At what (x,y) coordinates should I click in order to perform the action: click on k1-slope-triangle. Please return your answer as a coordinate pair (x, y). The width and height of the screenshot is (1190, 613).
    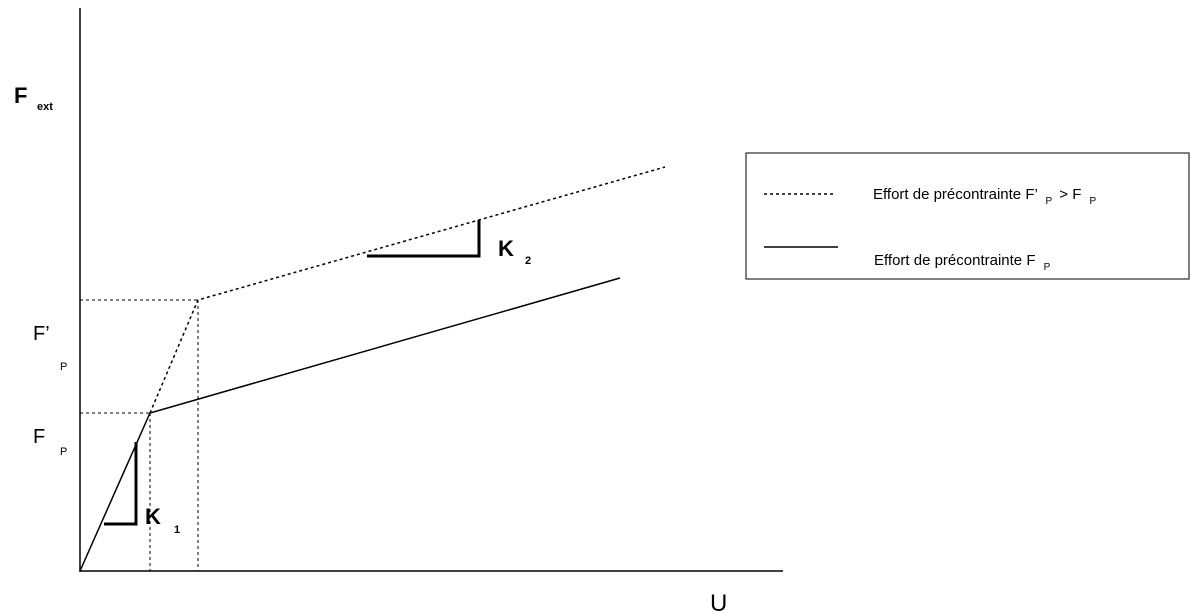
    Looking at the image, I should click on (121, 484).